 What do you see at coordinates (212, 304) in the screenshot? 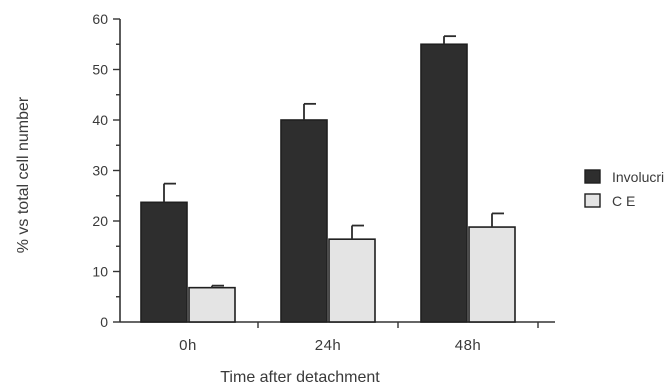
I see `bar-ce-0h` at bounding box center [212, 304].